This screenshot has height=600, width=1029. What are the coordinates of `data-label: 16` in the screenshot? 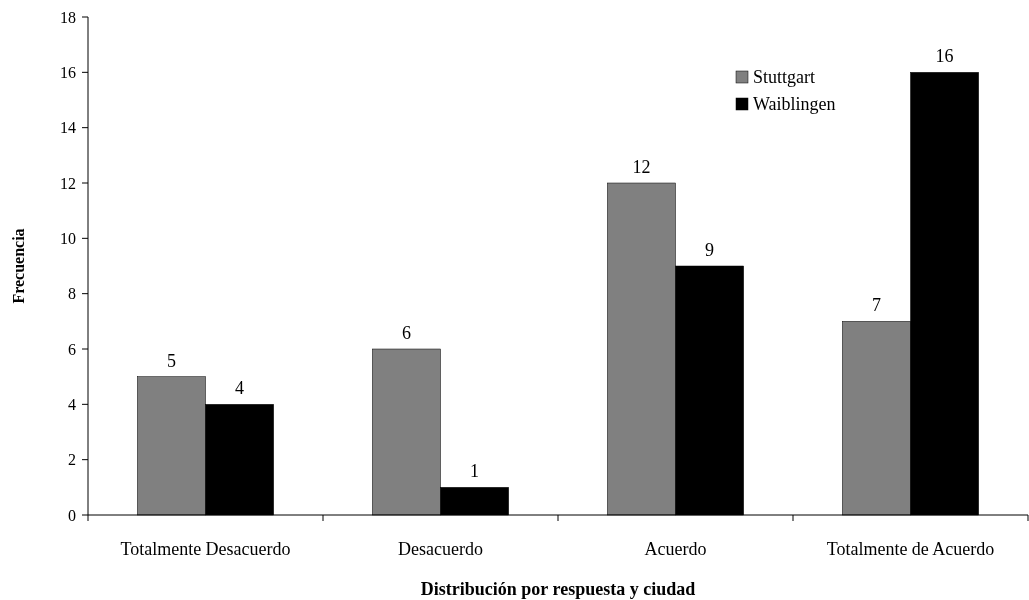 It's located at (944, 56).